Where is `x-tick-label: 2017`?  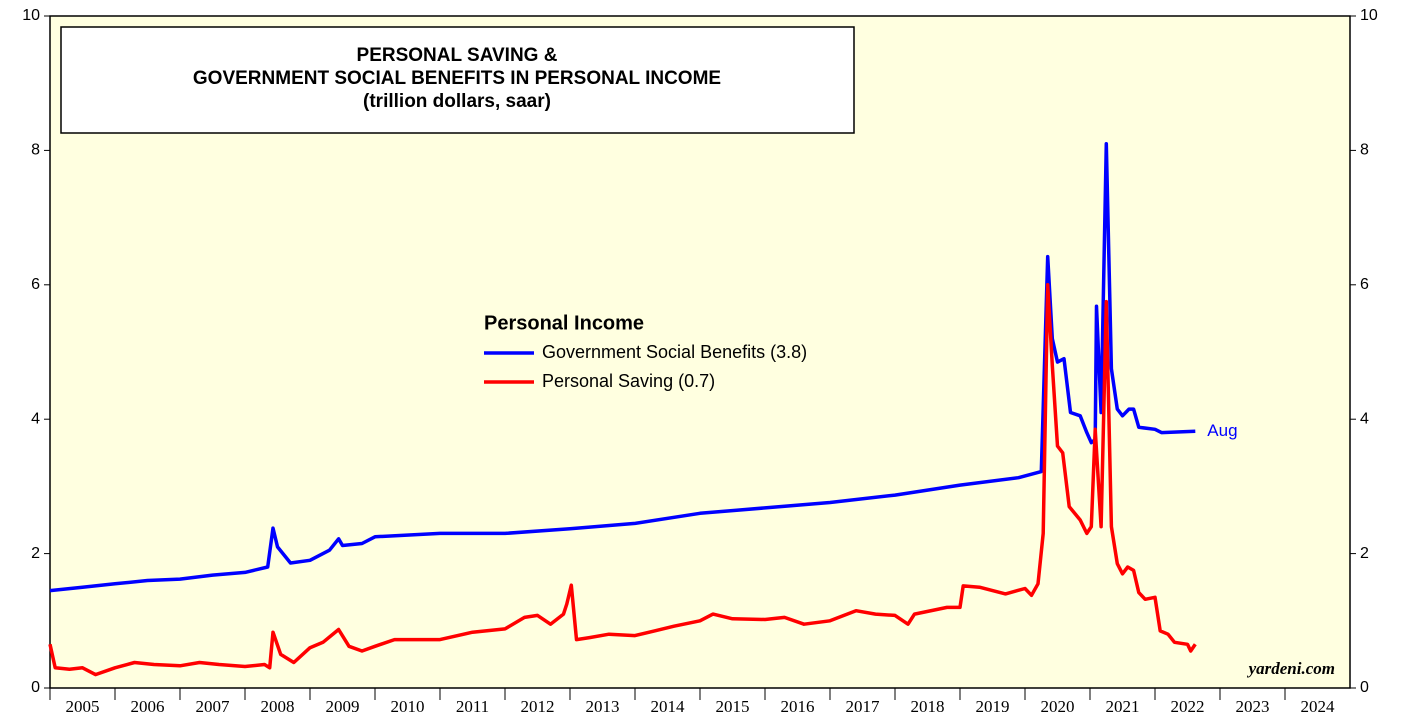 x-tick-label: 2017 is located at coordinates (863, 706).